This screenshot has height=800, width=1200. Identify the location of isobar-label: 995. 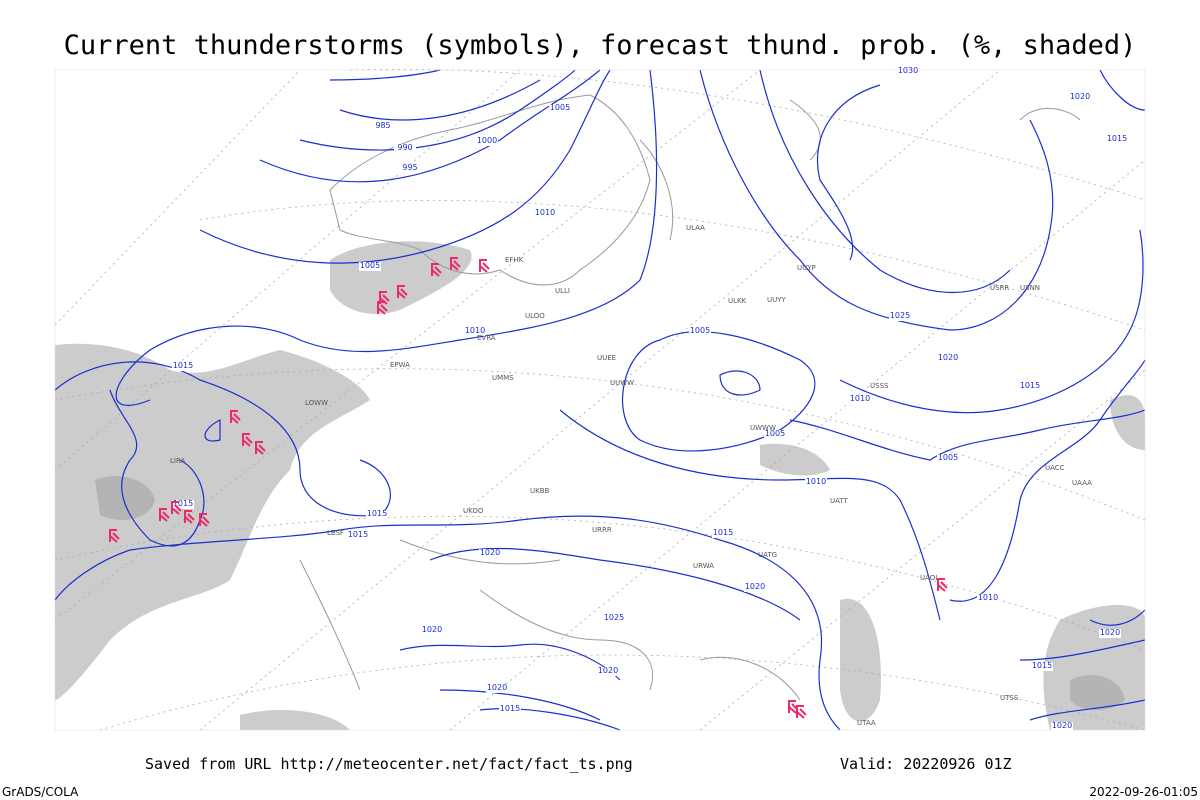
(409, 167).